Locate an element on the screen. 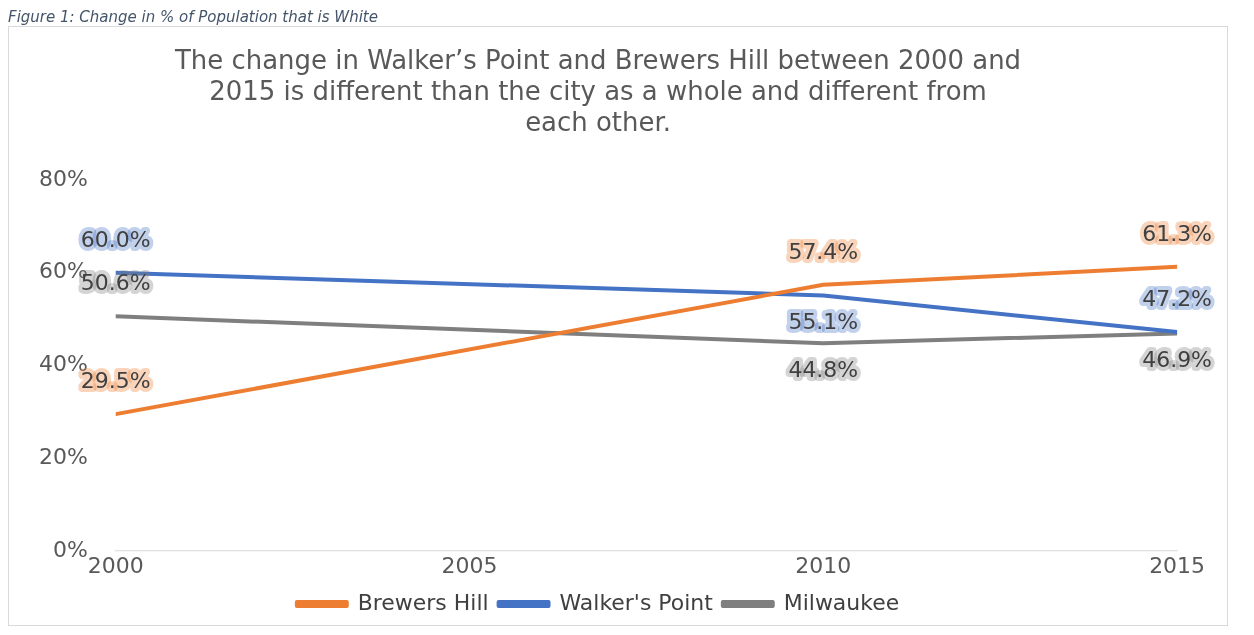 The height and width of the screenshot is (635, 1254). data-label: 57.4% is located at coordinates (823, 251).